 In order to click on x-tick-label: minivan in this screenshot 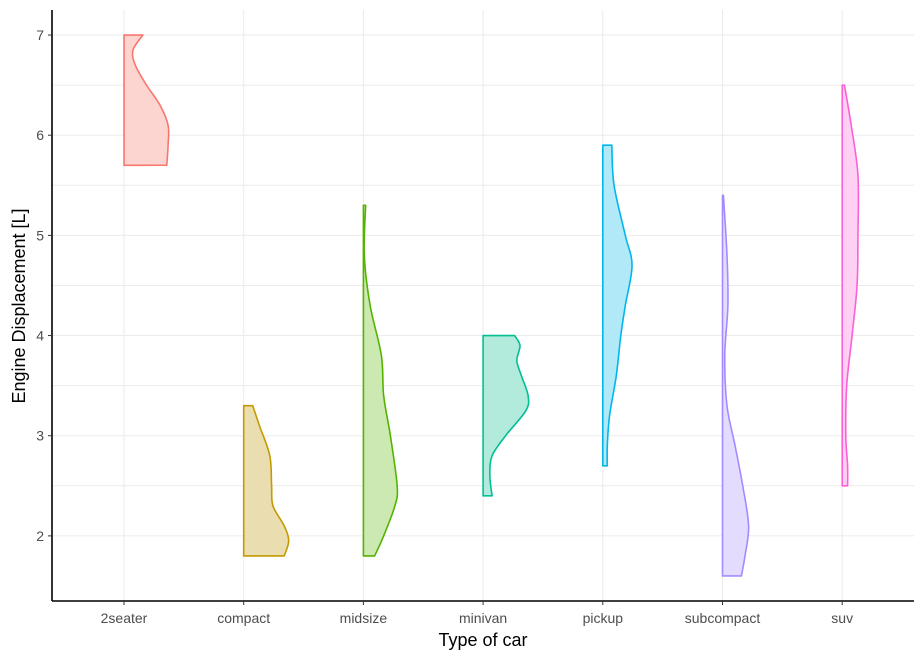, I will do `click(483, 618)`.